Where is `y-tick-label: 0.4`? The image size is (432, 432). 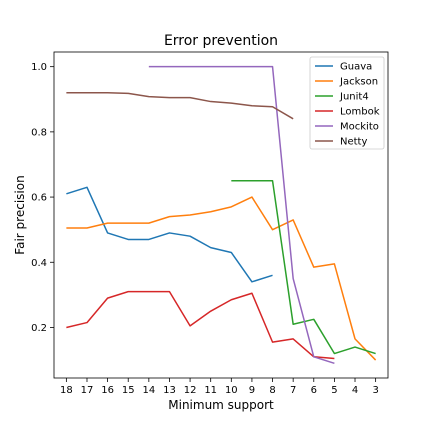
y-tick-label: 0.4 is located at coordinates (39, 263).